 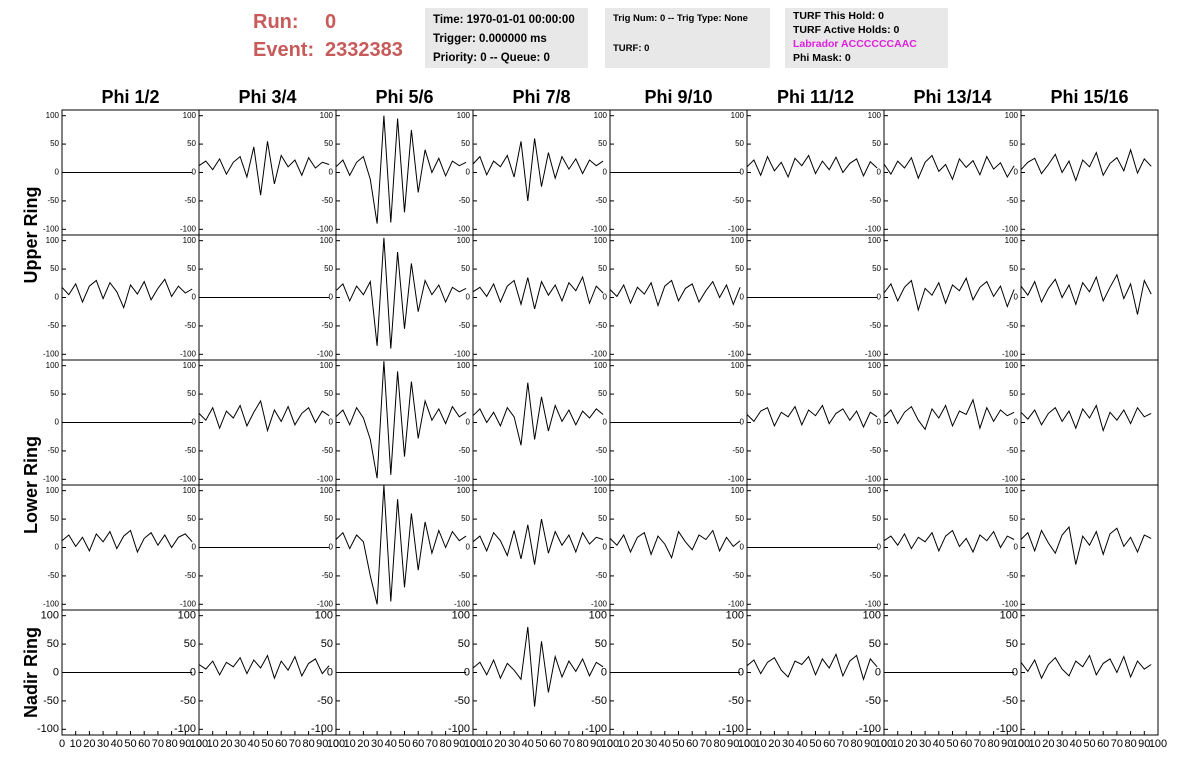 I want to click on x-tick-label: 40, so click(x=1076, y=744).